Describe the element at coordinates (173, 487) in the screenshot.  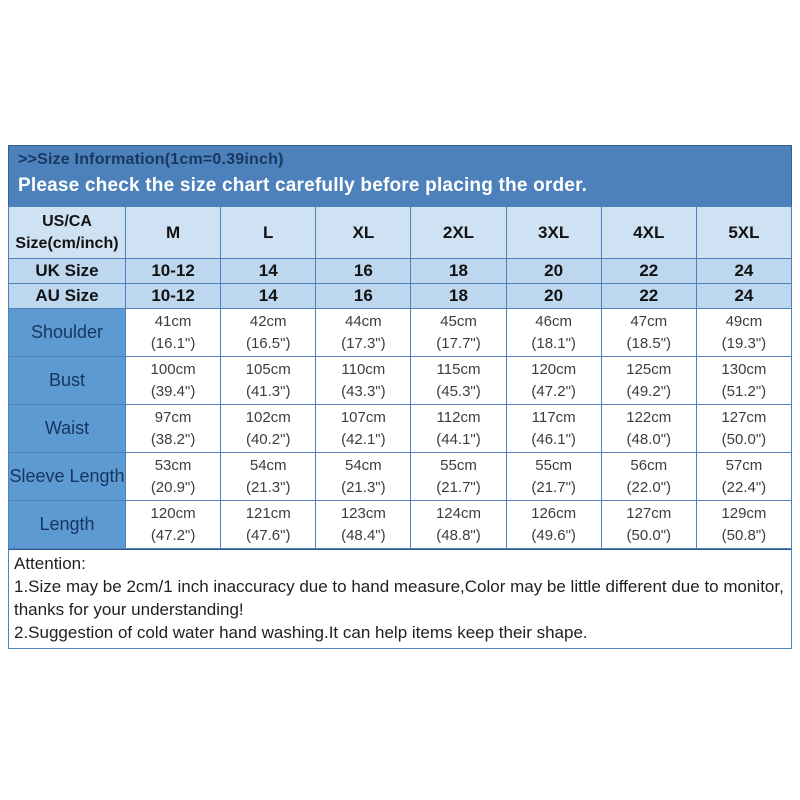
I see `value-inch: (20.9")` at that location.